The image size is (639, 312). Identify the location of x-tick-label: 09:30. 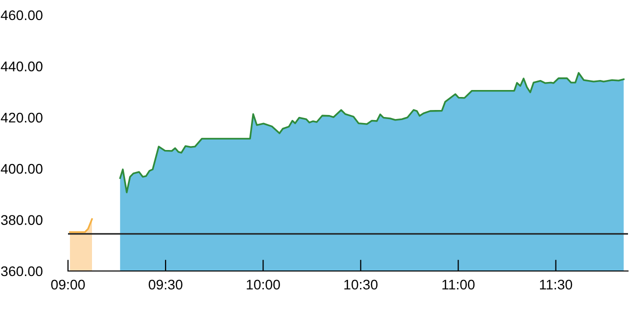
(165, 285).